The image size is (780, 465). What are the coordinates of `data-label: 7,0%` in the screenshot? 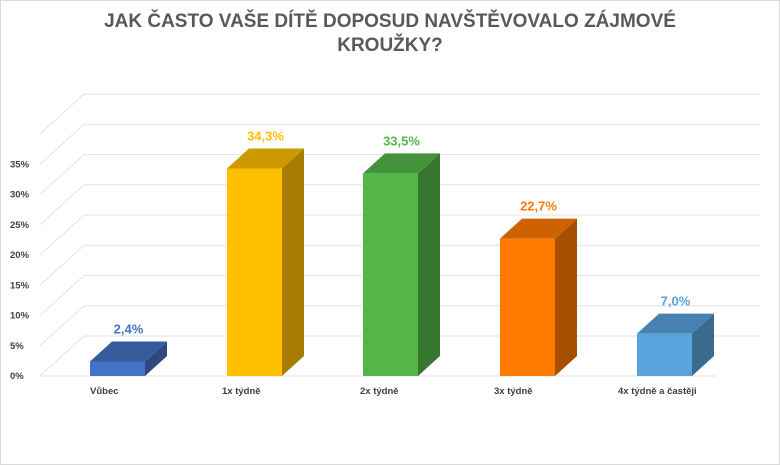 It's located at (676, 301).